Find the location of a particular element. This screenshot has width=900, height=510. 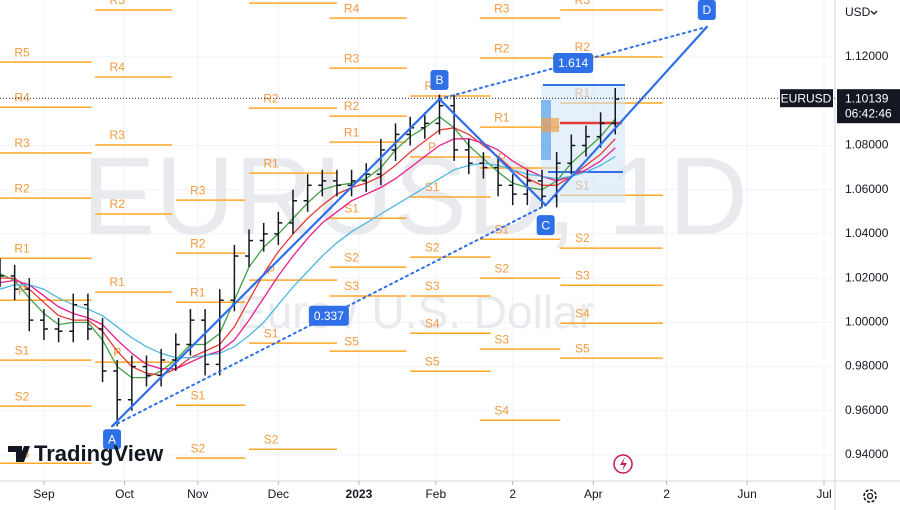

y-tick-label: 1.12000 is located at coordinates (867, 56).